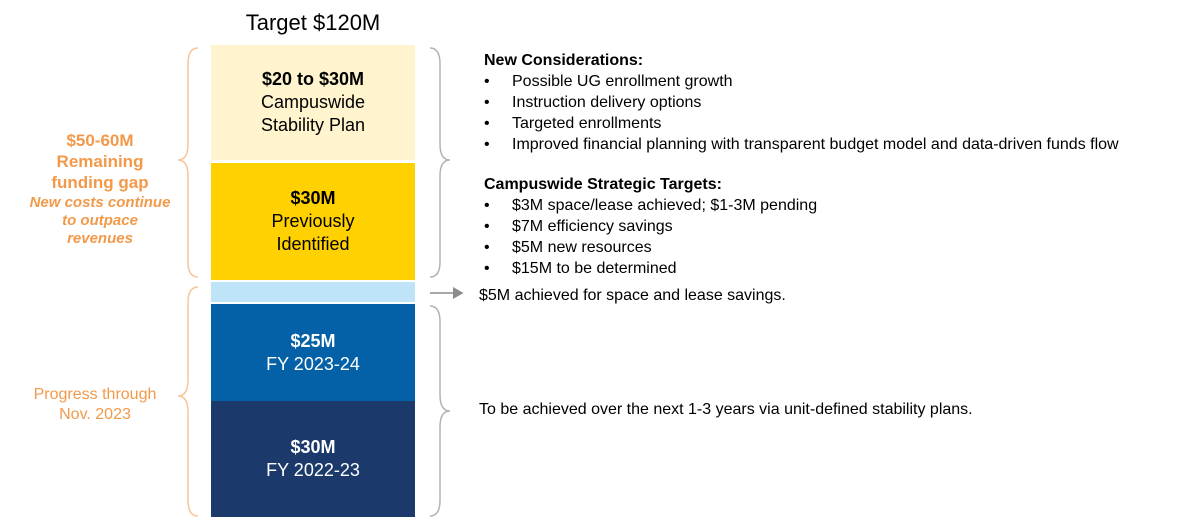 The height and width of the screenshot is (531, 1200). Describe the element at coordinates (801, 123) in the screenshot. I see `list-item: Targeted enrollments` at that location.